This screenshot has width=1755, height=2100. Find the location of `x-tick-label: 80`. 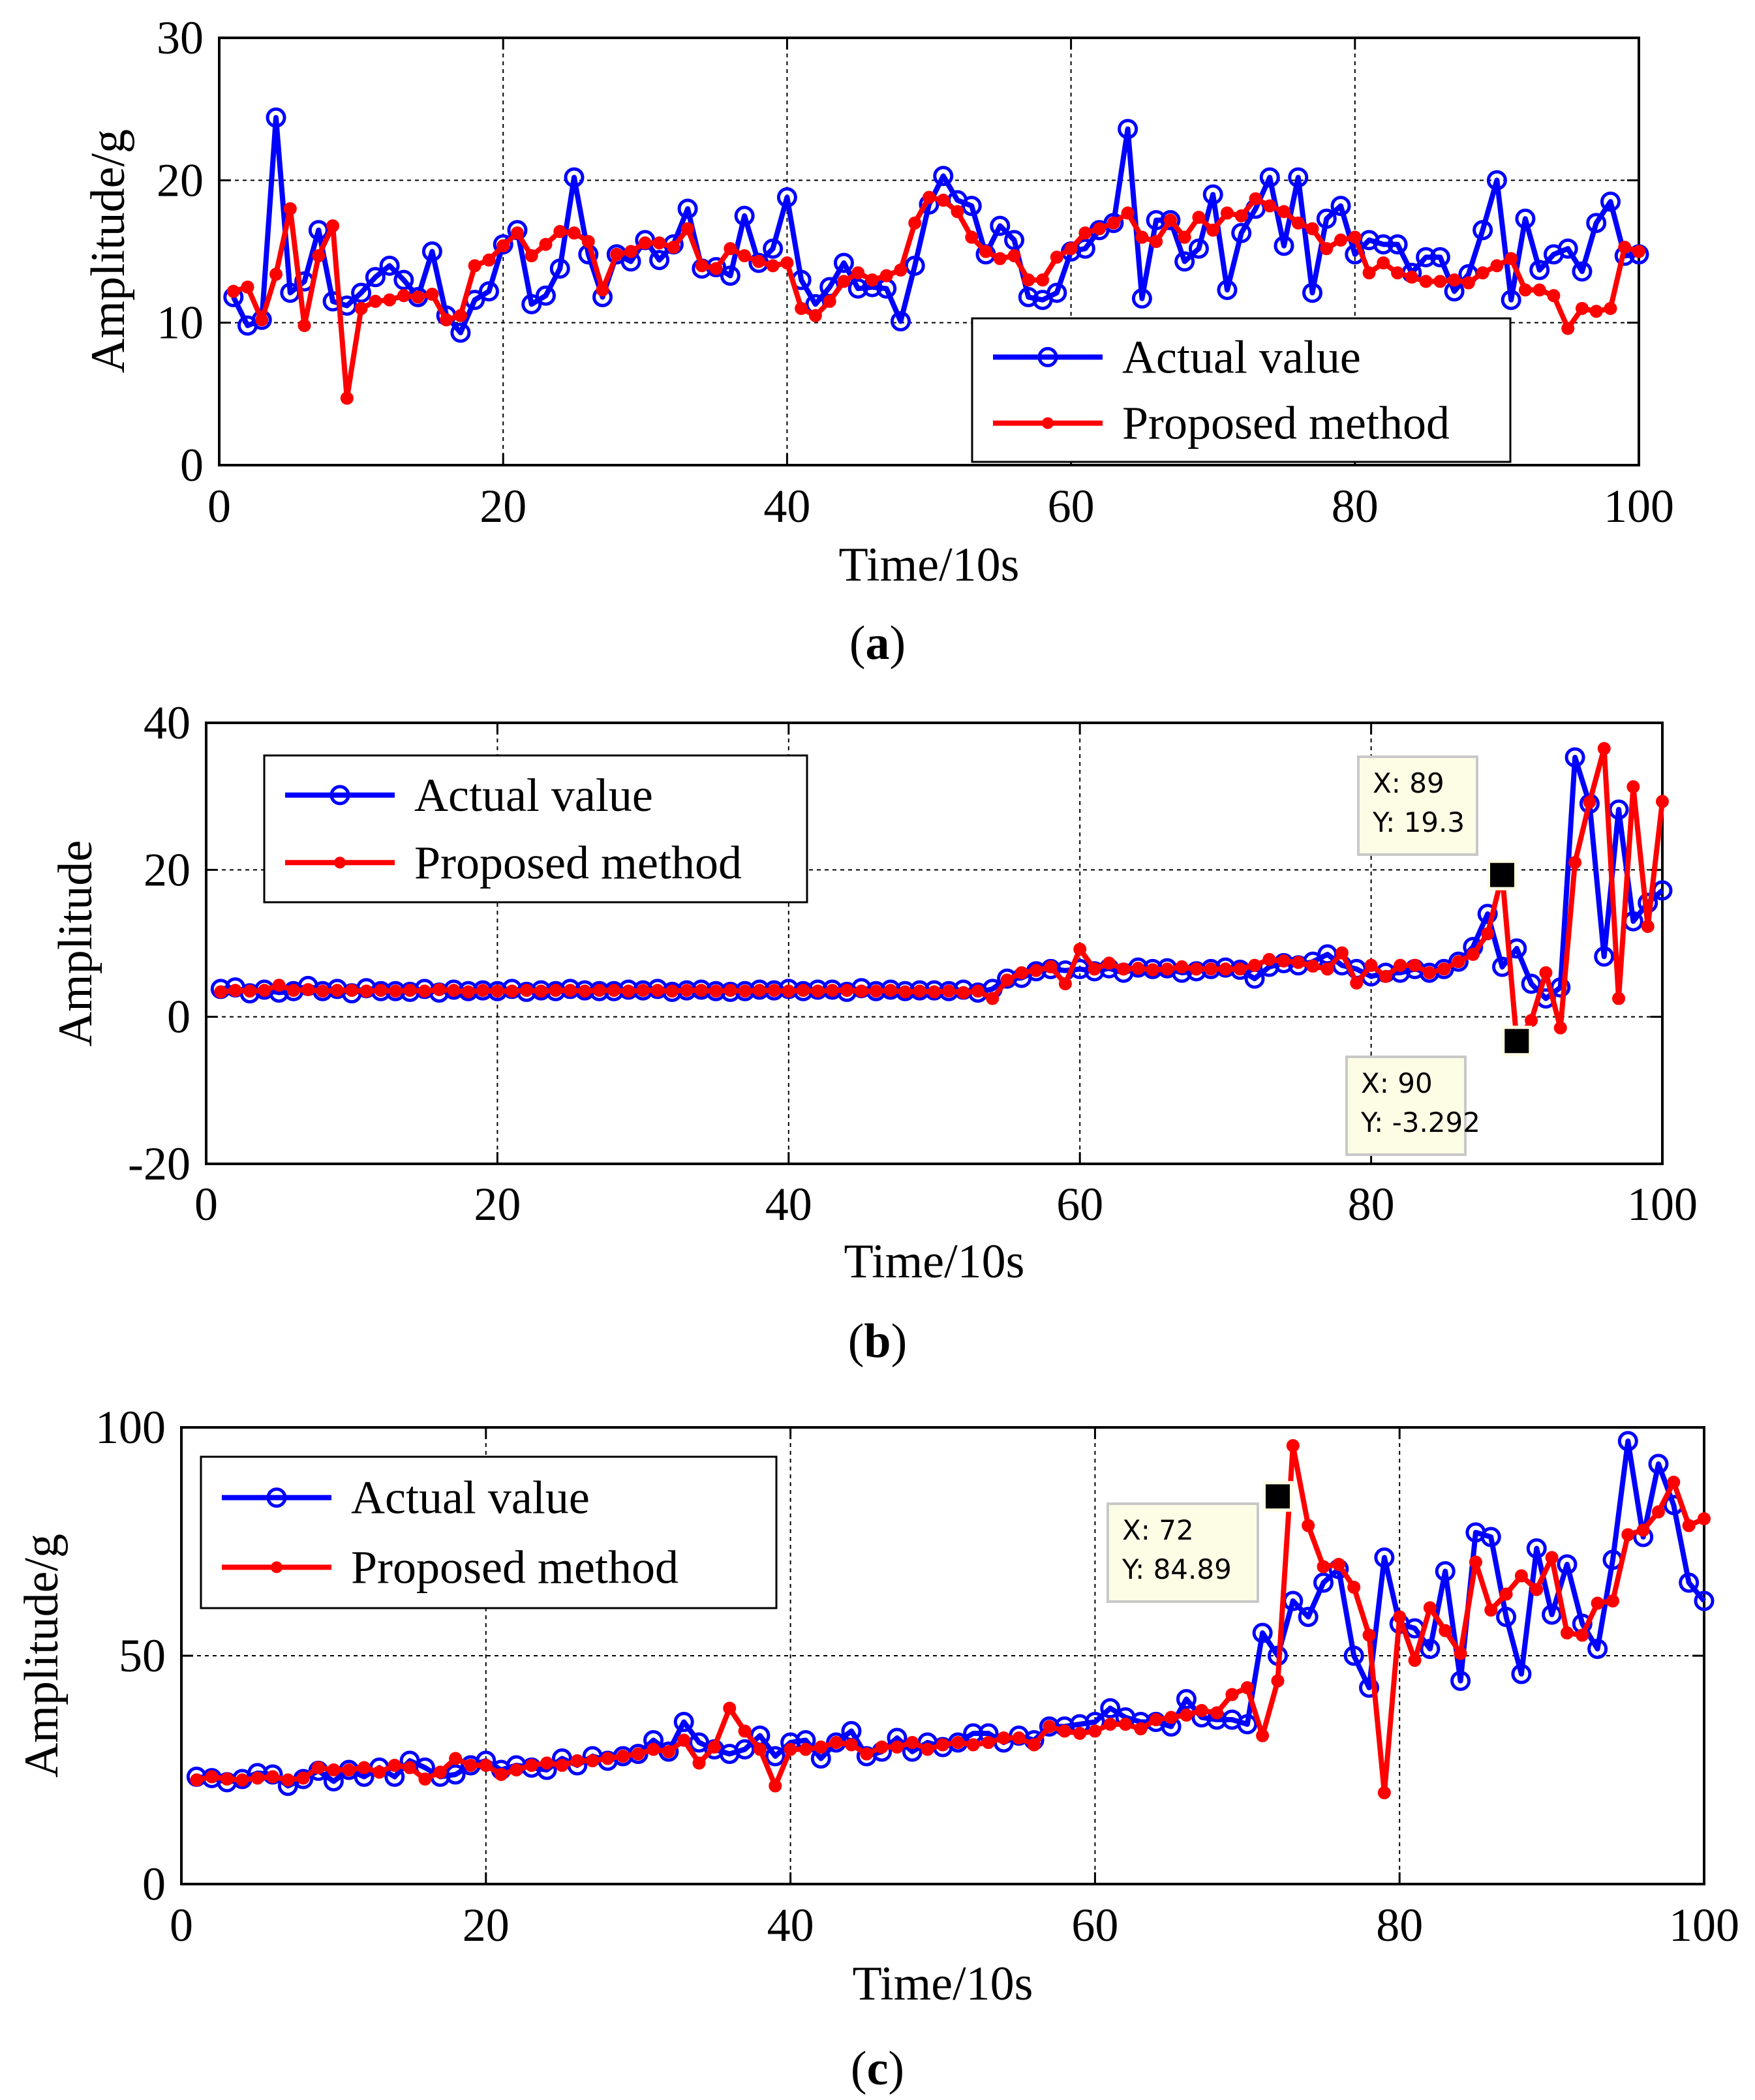

x-tick-label: 80 is located at coordinates (1372, 1204).